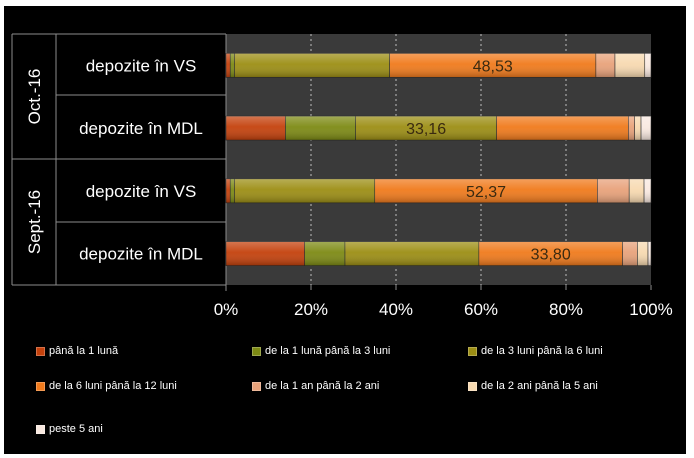  I want to click on data-label: 52,37, so click(486, 192).